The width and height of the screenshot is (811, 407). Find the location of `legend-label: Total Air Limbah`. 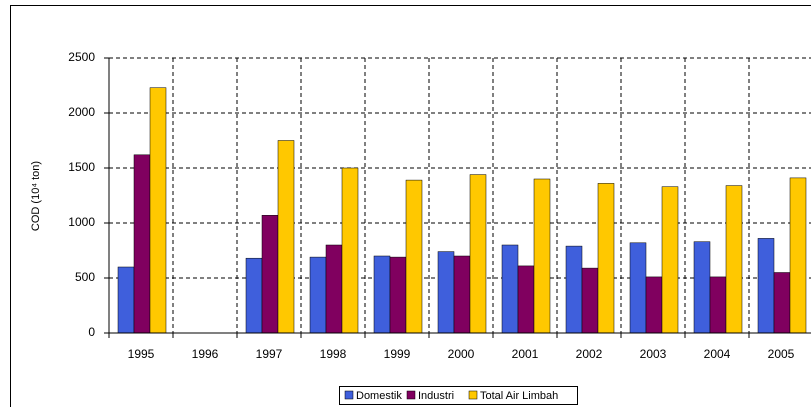

legend-label: Total Air Limbah is located at coordinates (519, 396).